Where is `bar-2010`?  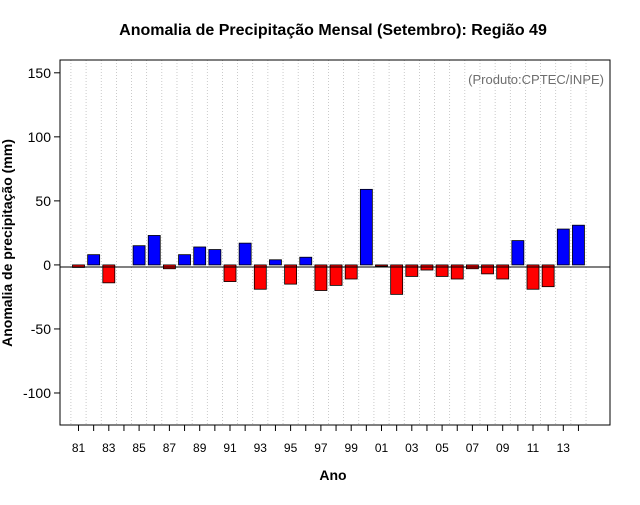
bar-2010 is located at coordinates (518, 253).